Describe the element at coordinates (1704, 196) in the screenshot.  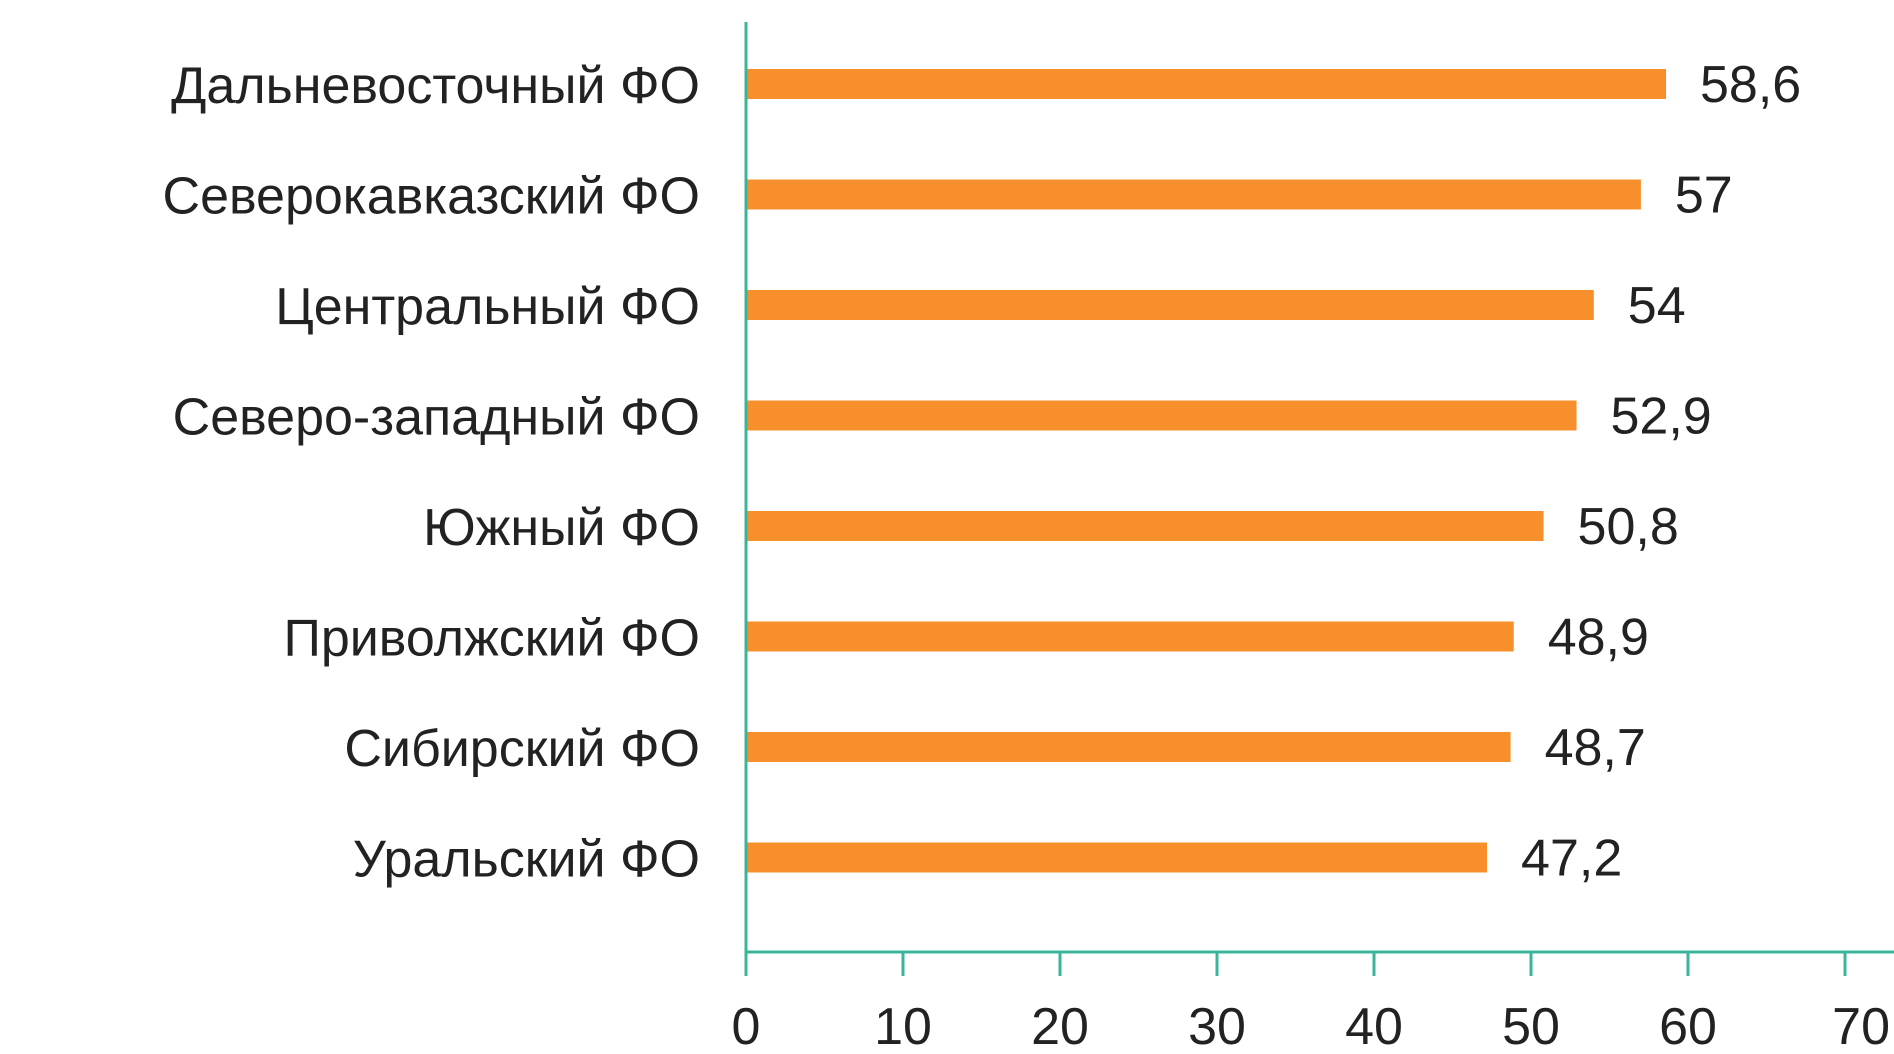
I see `value-label: 57` at that location.